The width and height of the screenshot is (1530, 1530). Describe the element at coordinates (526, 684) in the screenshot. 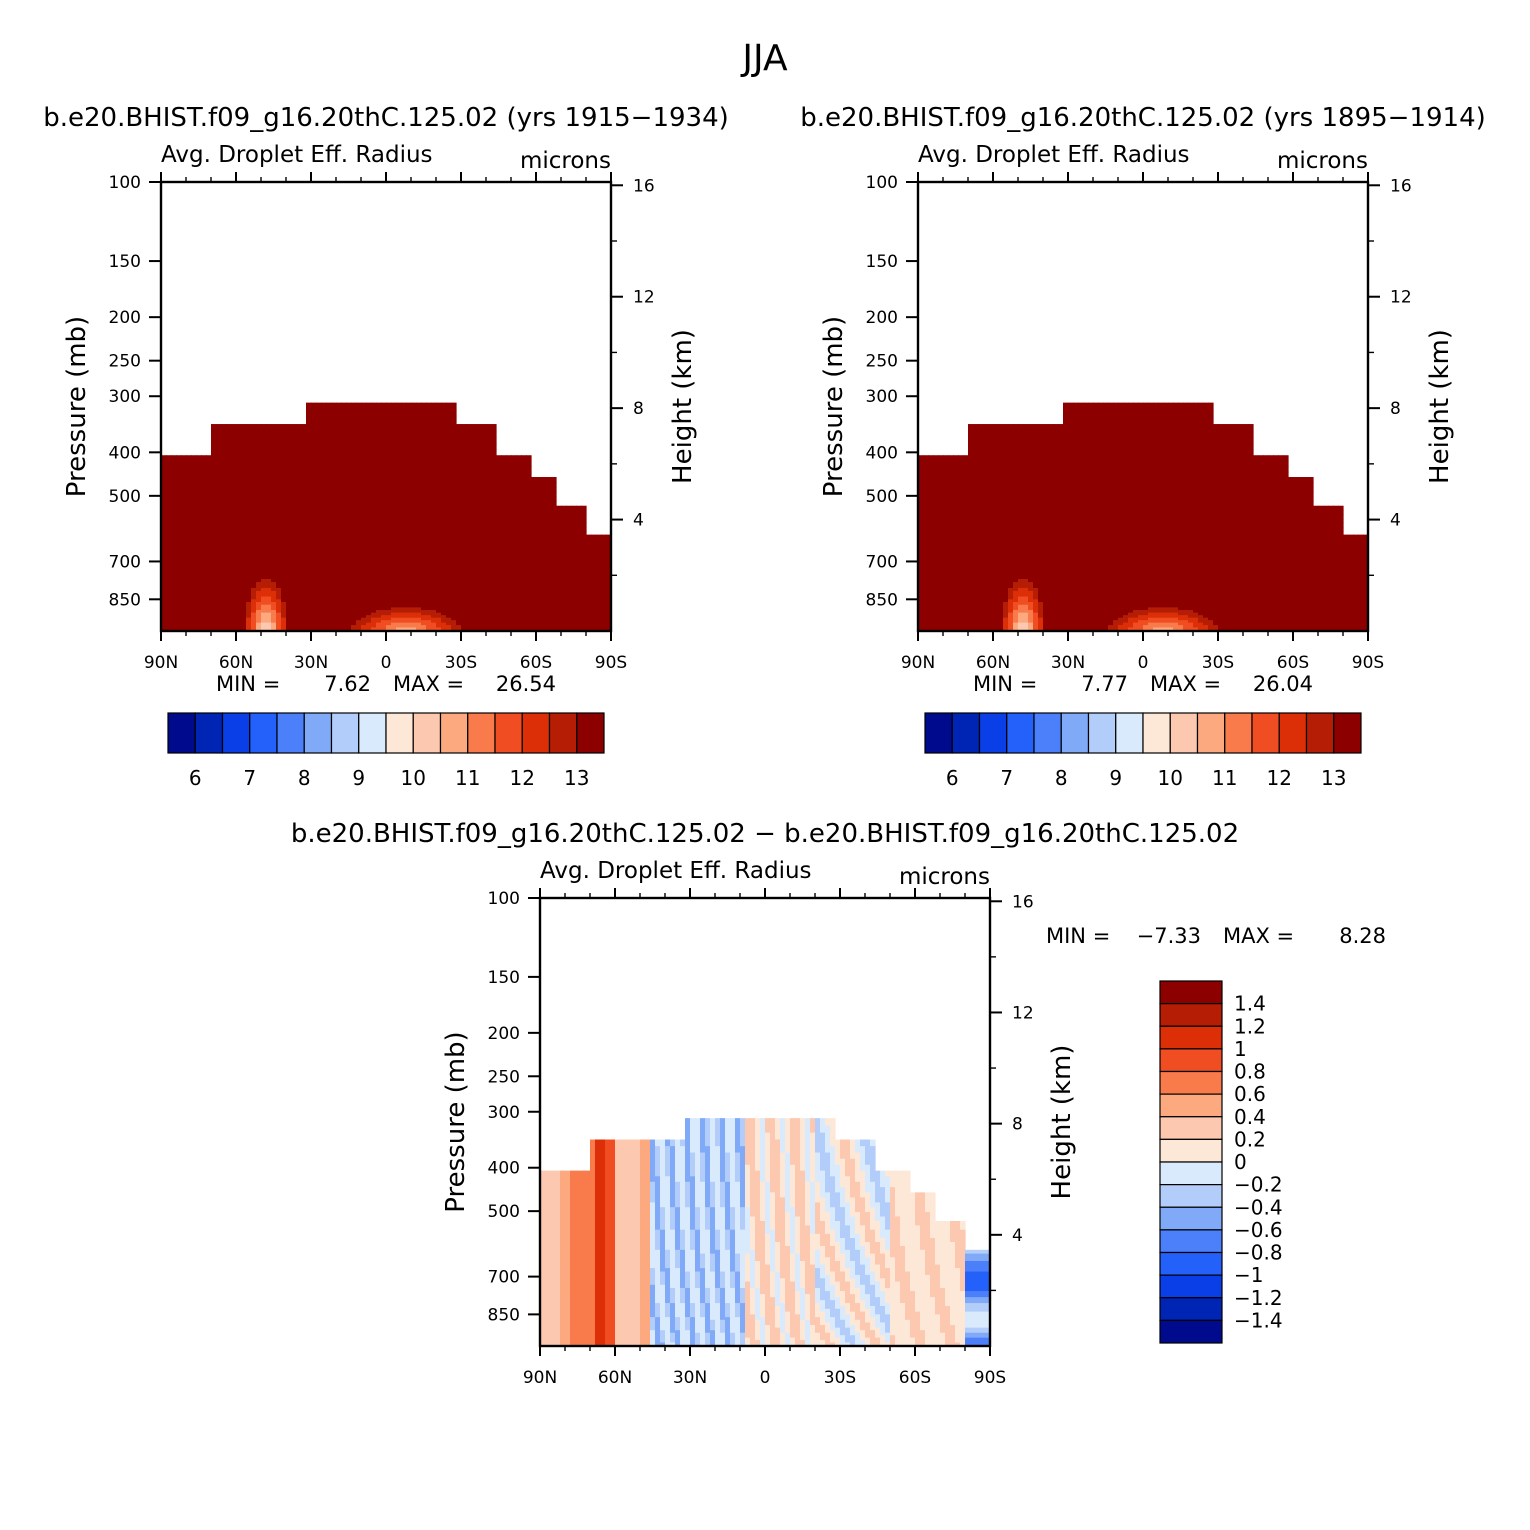

I see `max-value: 26.54` at that location.